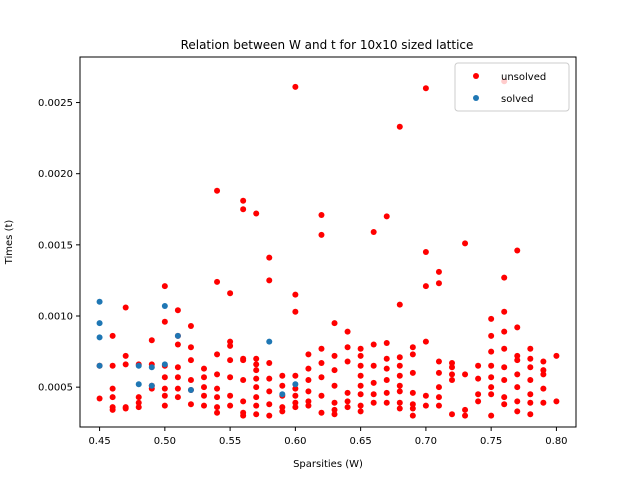 The image size is (640, 480). Describe the element at coordinates (476, 76) in the screenshot. I see `legend-marker-unsolved` at that location.